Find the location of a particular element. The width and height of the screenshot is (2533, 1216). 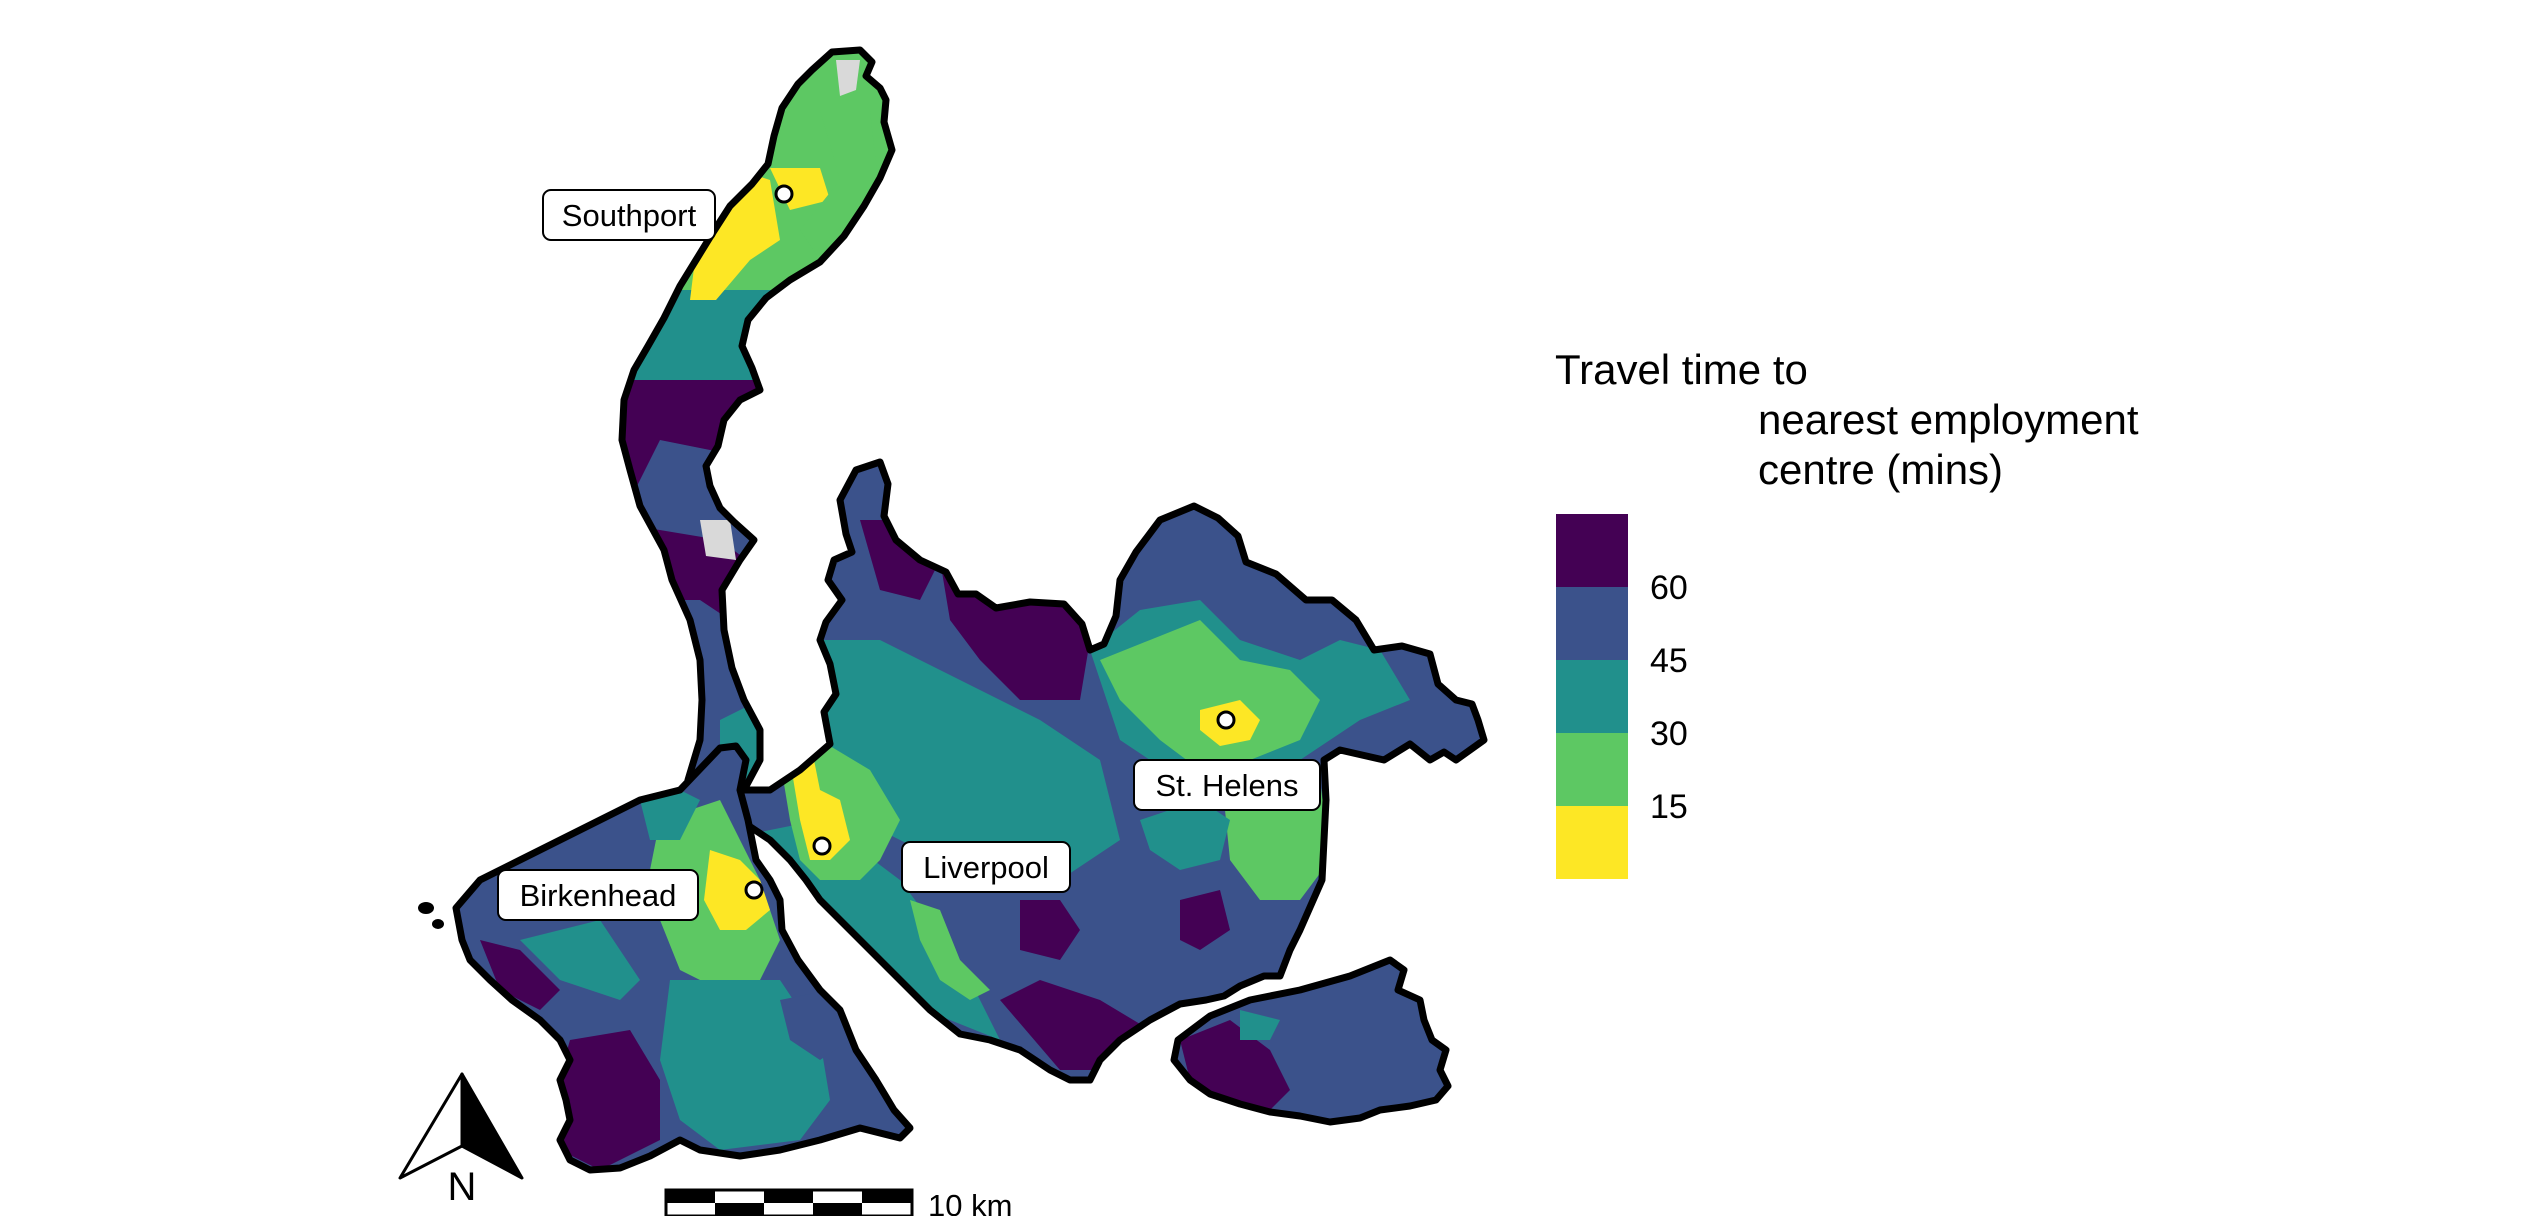

place-label-liverpool: Liverpool is located at coordinates (986, 867).